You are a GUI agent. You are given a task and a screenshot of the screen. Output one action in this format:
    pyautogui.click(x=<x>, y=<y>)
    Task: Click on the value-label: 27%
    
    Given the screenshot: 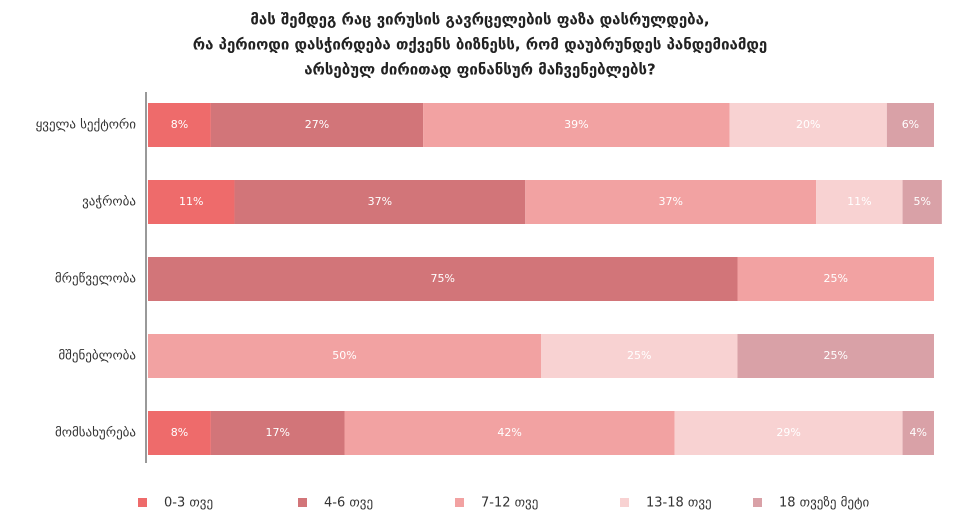 What is the action you would take?
    pyautogui.click(x=317, y=124)
    